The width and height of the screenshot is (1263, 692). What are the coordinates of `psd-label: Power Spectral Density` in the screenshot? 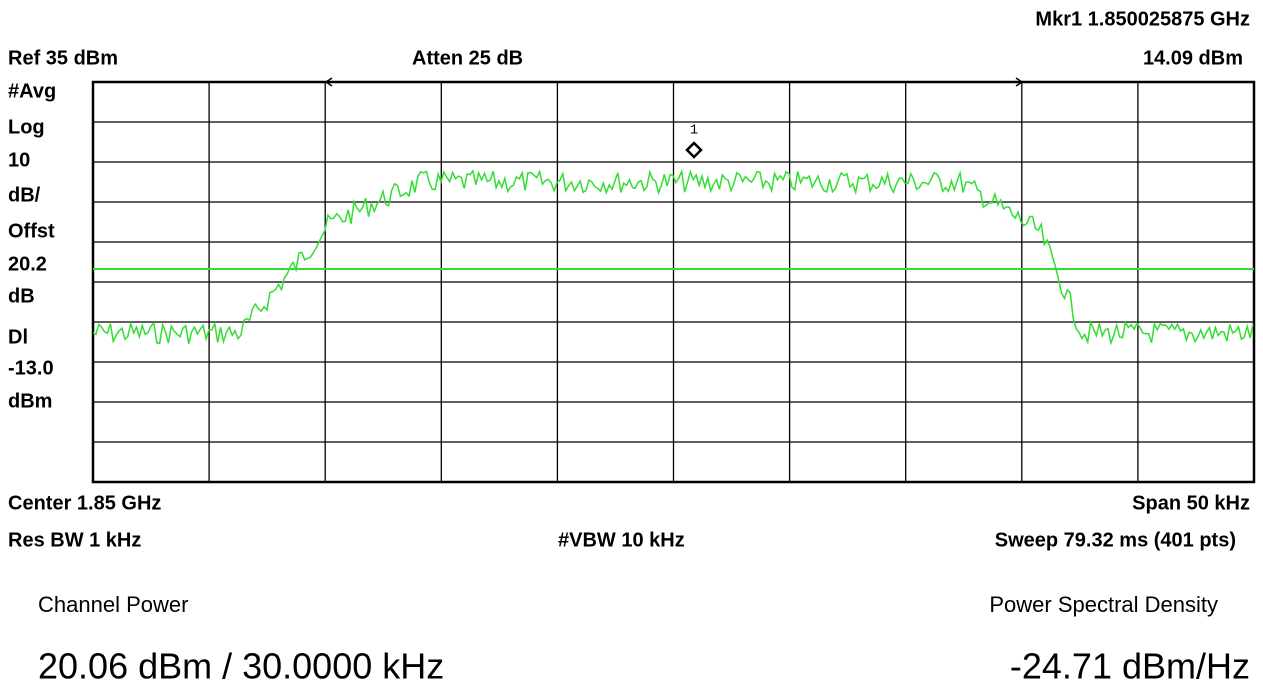 It's located at (1103, 604).